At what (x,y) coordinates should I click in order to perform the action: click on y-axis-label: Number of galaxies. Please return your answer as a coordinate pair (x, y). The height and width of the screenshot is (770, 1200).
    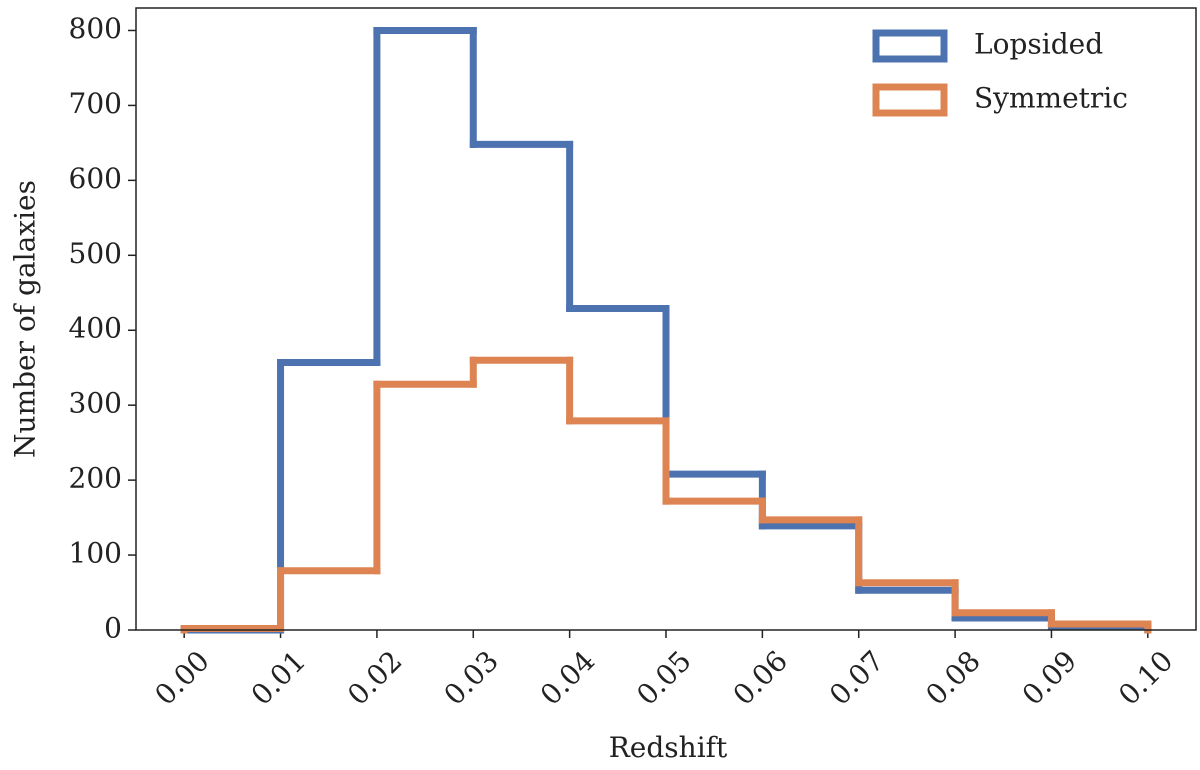
    Looking at the image, I should click on (25, 319).